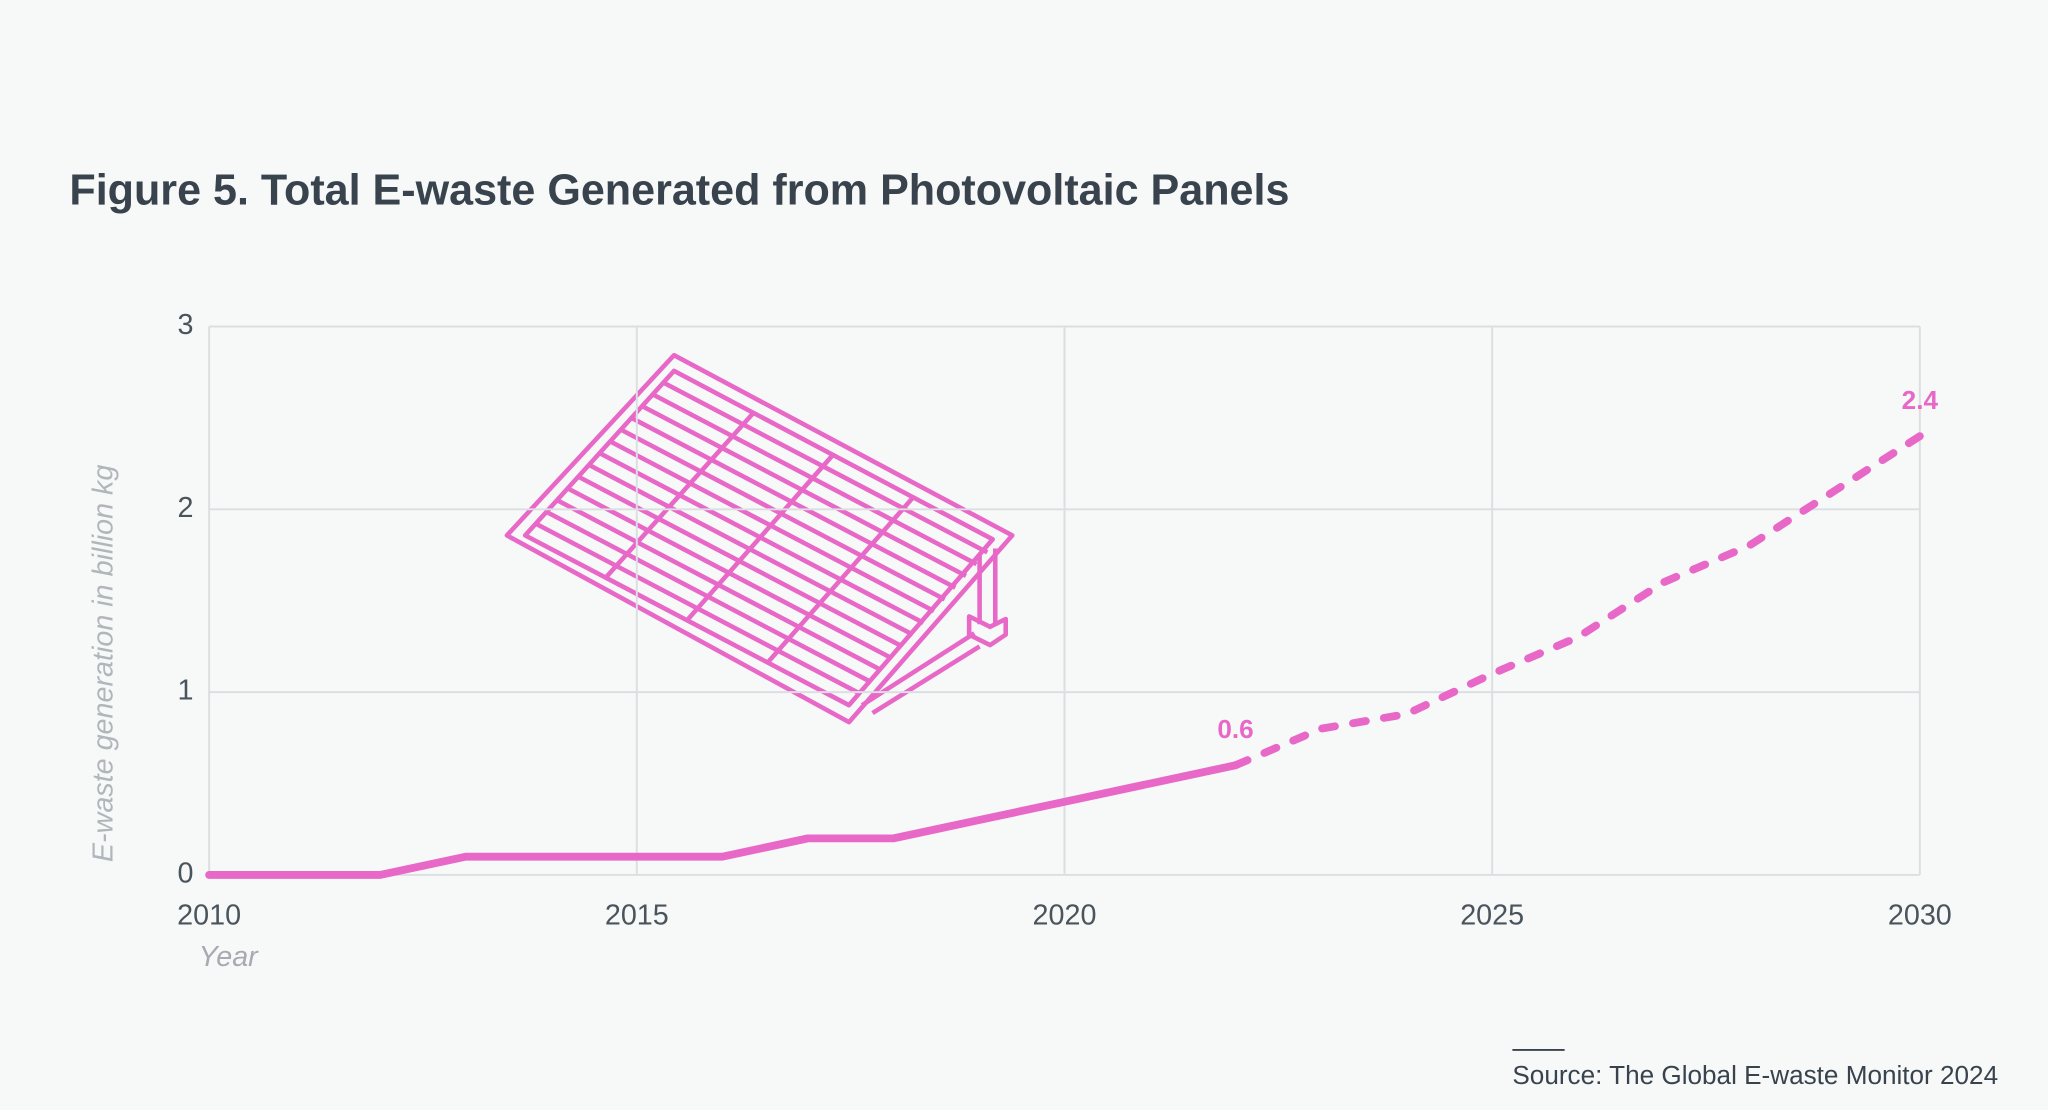  I want to click on x-tick-label: 2010, so click(209, 915).